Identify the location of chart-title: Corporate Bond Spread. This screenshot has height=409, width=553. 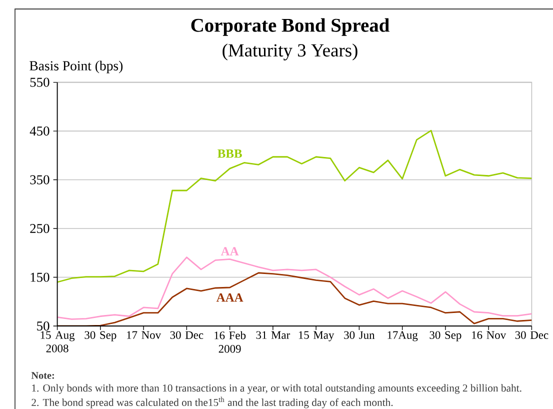
(290, 27).